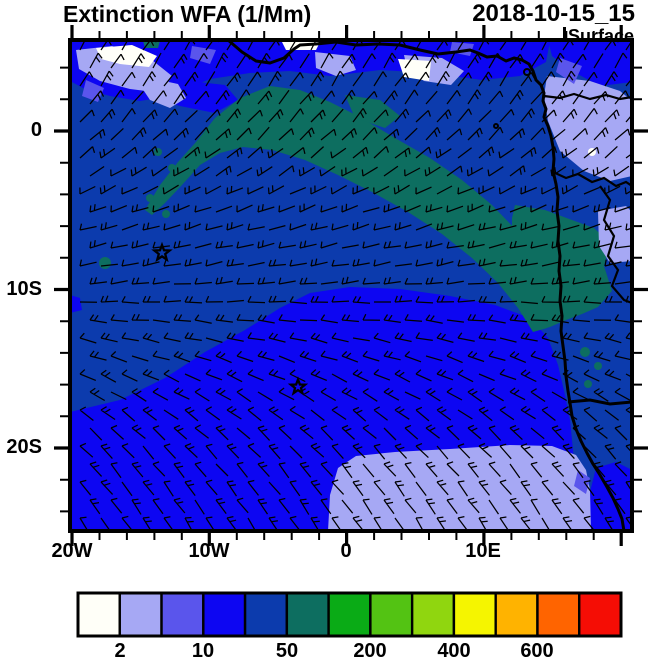 The height and width of the screenshot is (667, 650). Describe the element at coordinates (36, 130) in the screenshot. I see `y-axis-label-0: 0` at that location.